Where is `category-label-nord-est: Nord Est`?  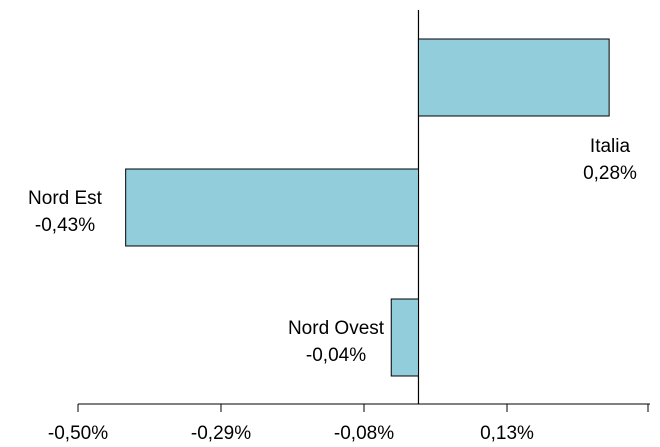 category-label-nord-est: Nord Est is located at coordinates (65, 198).